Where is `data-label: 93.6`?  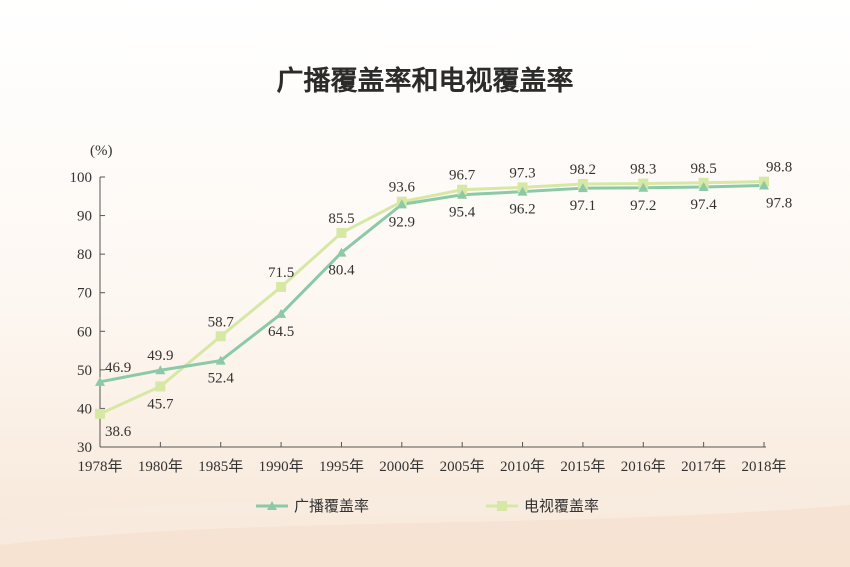 data-label: 93.6 is located at coordinates (402, 188).